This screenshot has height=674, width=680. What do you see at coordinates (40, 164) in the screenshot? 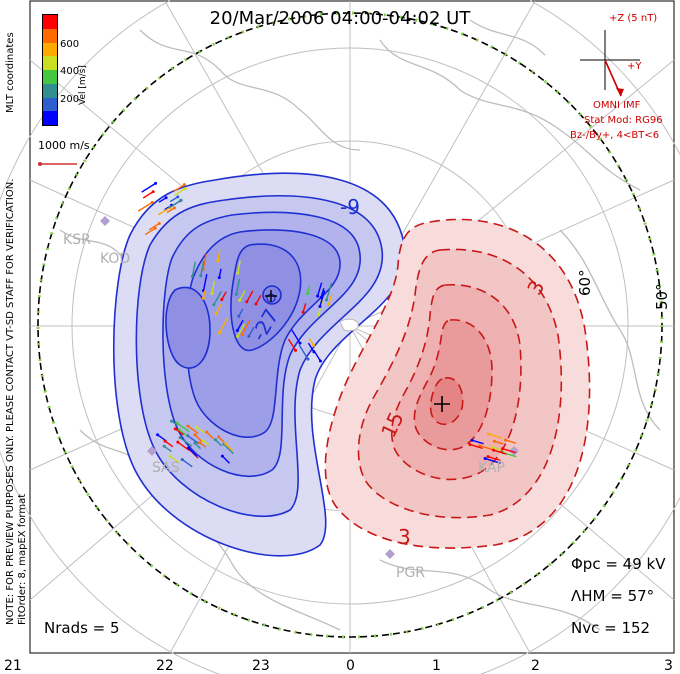
I see `vector-scale-dot` at bounding box center [40, 164].